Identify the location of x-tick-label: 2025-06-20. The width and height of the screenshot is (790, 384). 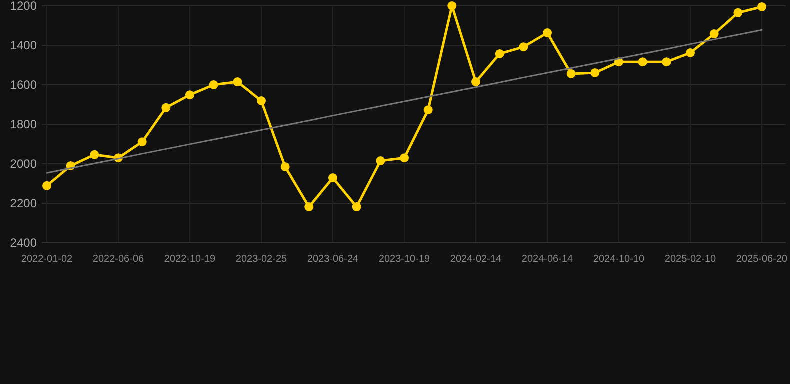
(762, 259).